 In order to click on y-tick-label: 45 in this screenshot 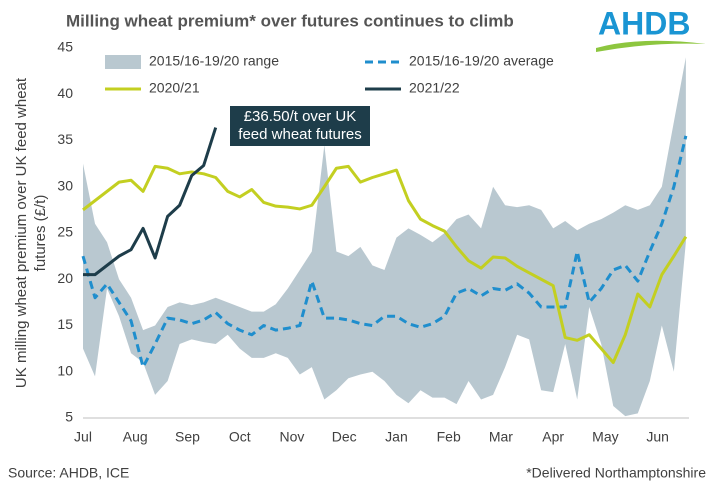, I will do `click(65, 47)`.